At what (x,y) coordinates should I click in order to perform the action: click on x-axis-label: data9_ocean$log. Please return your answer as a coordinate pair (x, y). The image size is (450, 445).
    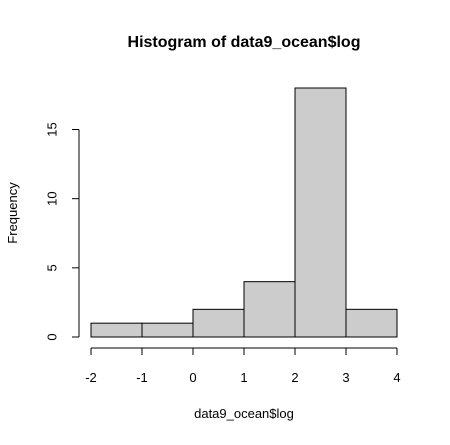
    Looking at the image, I should click on (244, 413).